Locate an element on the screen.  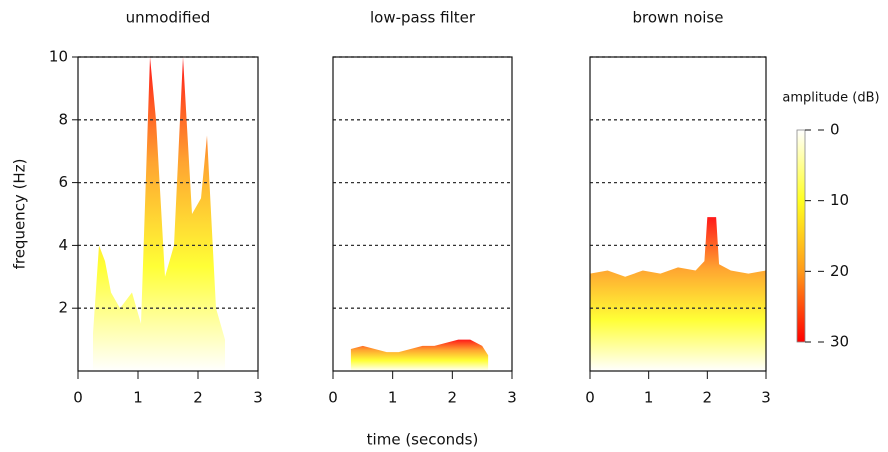
colorbar is located at coordinates (801, 236).